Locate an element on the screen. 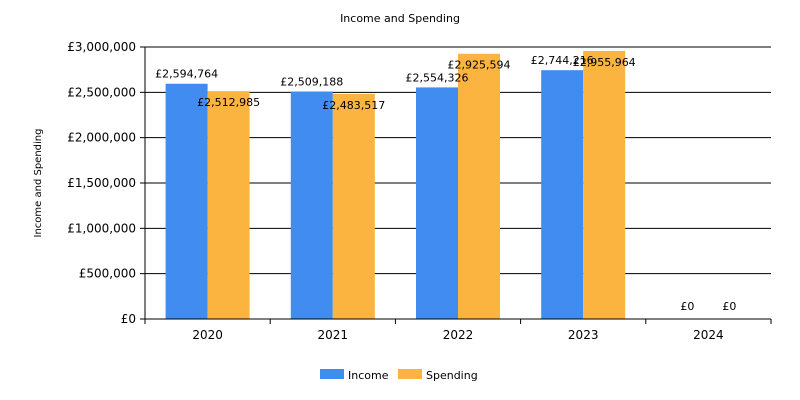  y-axis-label: Income and Spending is located at coordinates (38, 183).